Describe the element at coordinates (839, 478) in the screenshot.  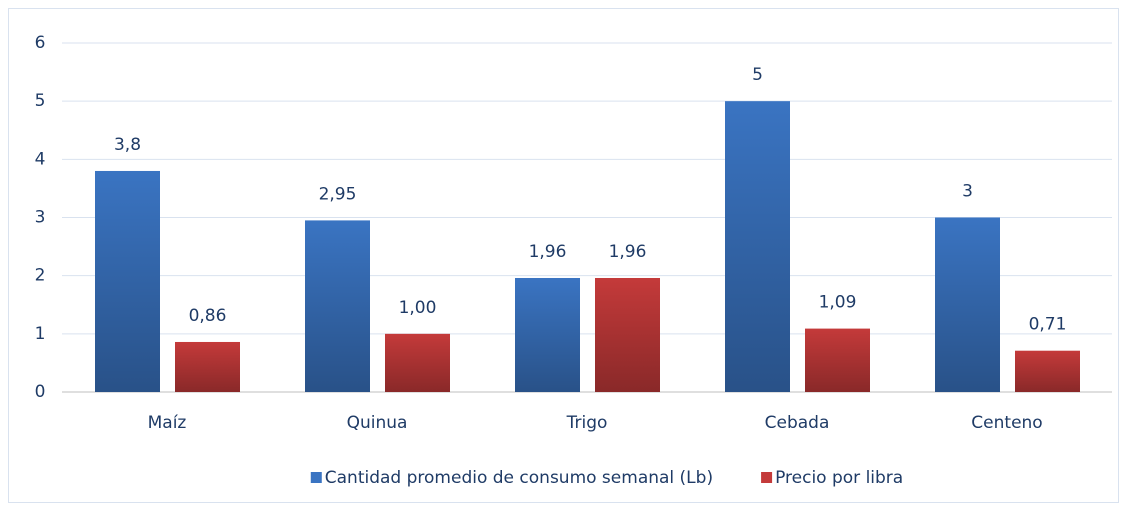
I see `legend-label: Precio por libra` at that location.